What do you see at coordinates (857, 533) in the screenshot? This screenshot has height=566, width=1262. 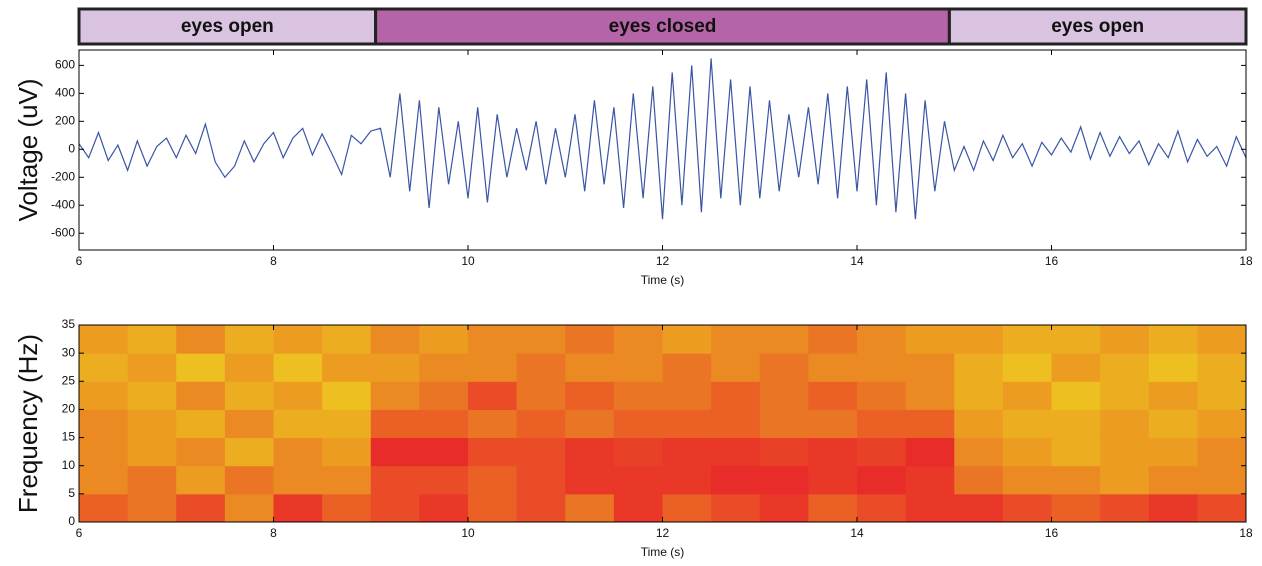 I see `x-tick-label: 14` at bounding box center [857, 533].